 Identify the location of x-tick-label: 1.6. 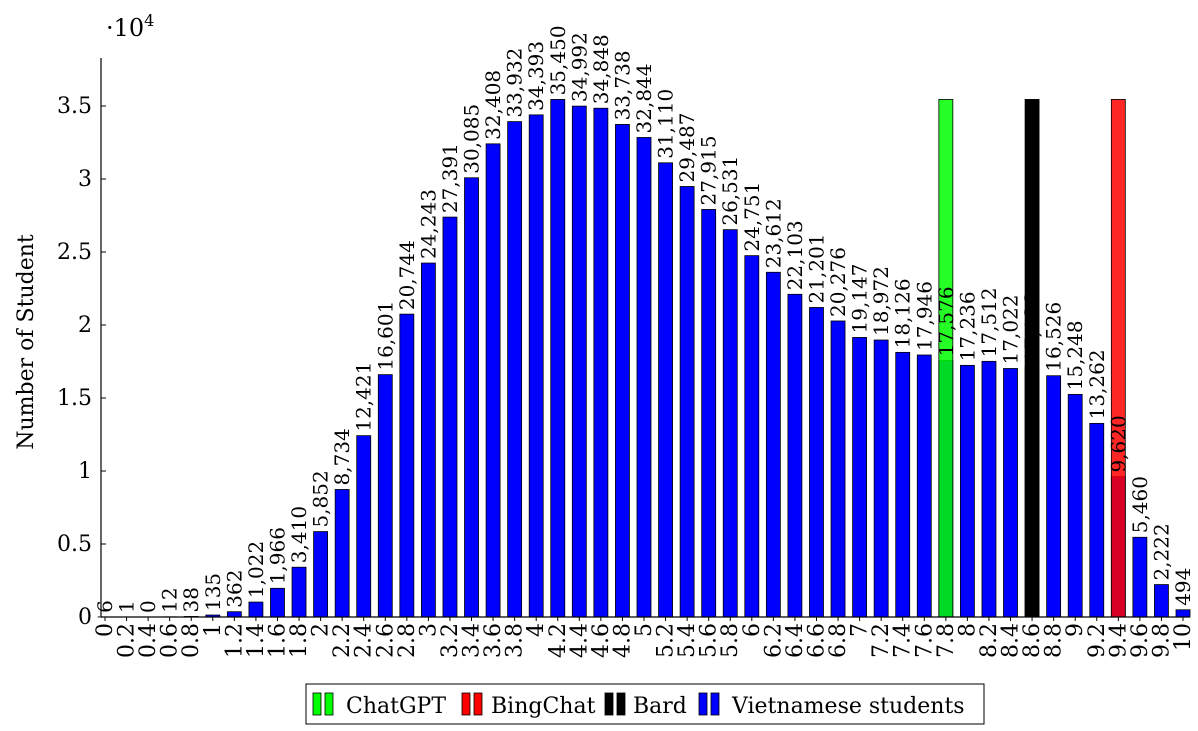
(277, 640).